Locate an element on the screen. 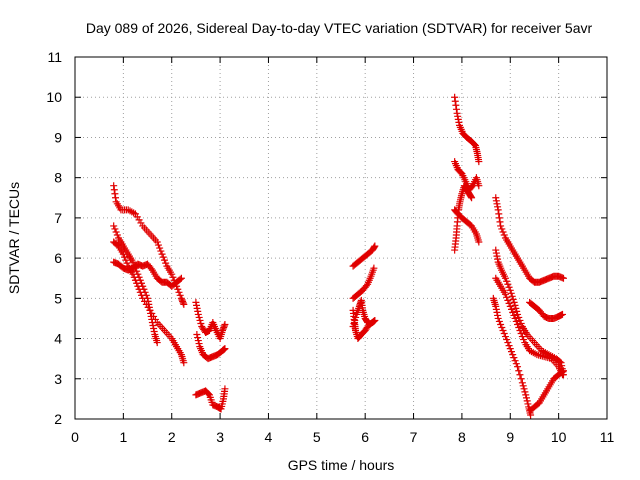  y-tick-label: 8 is located at coordinates (58, 178).